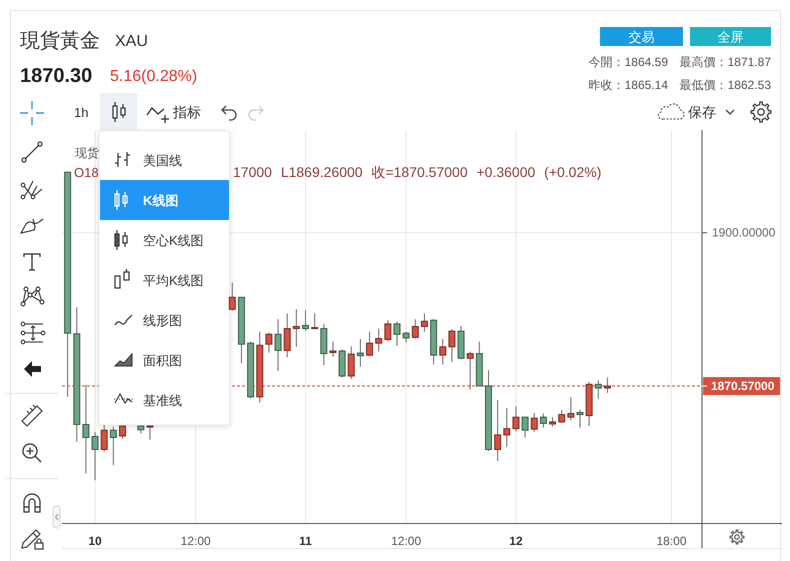 This screenshot has height=561, width=790. Describe the element at coordinates (60, 41) in the screenshot. I see `chart-title: 現貨黃金` at that location.